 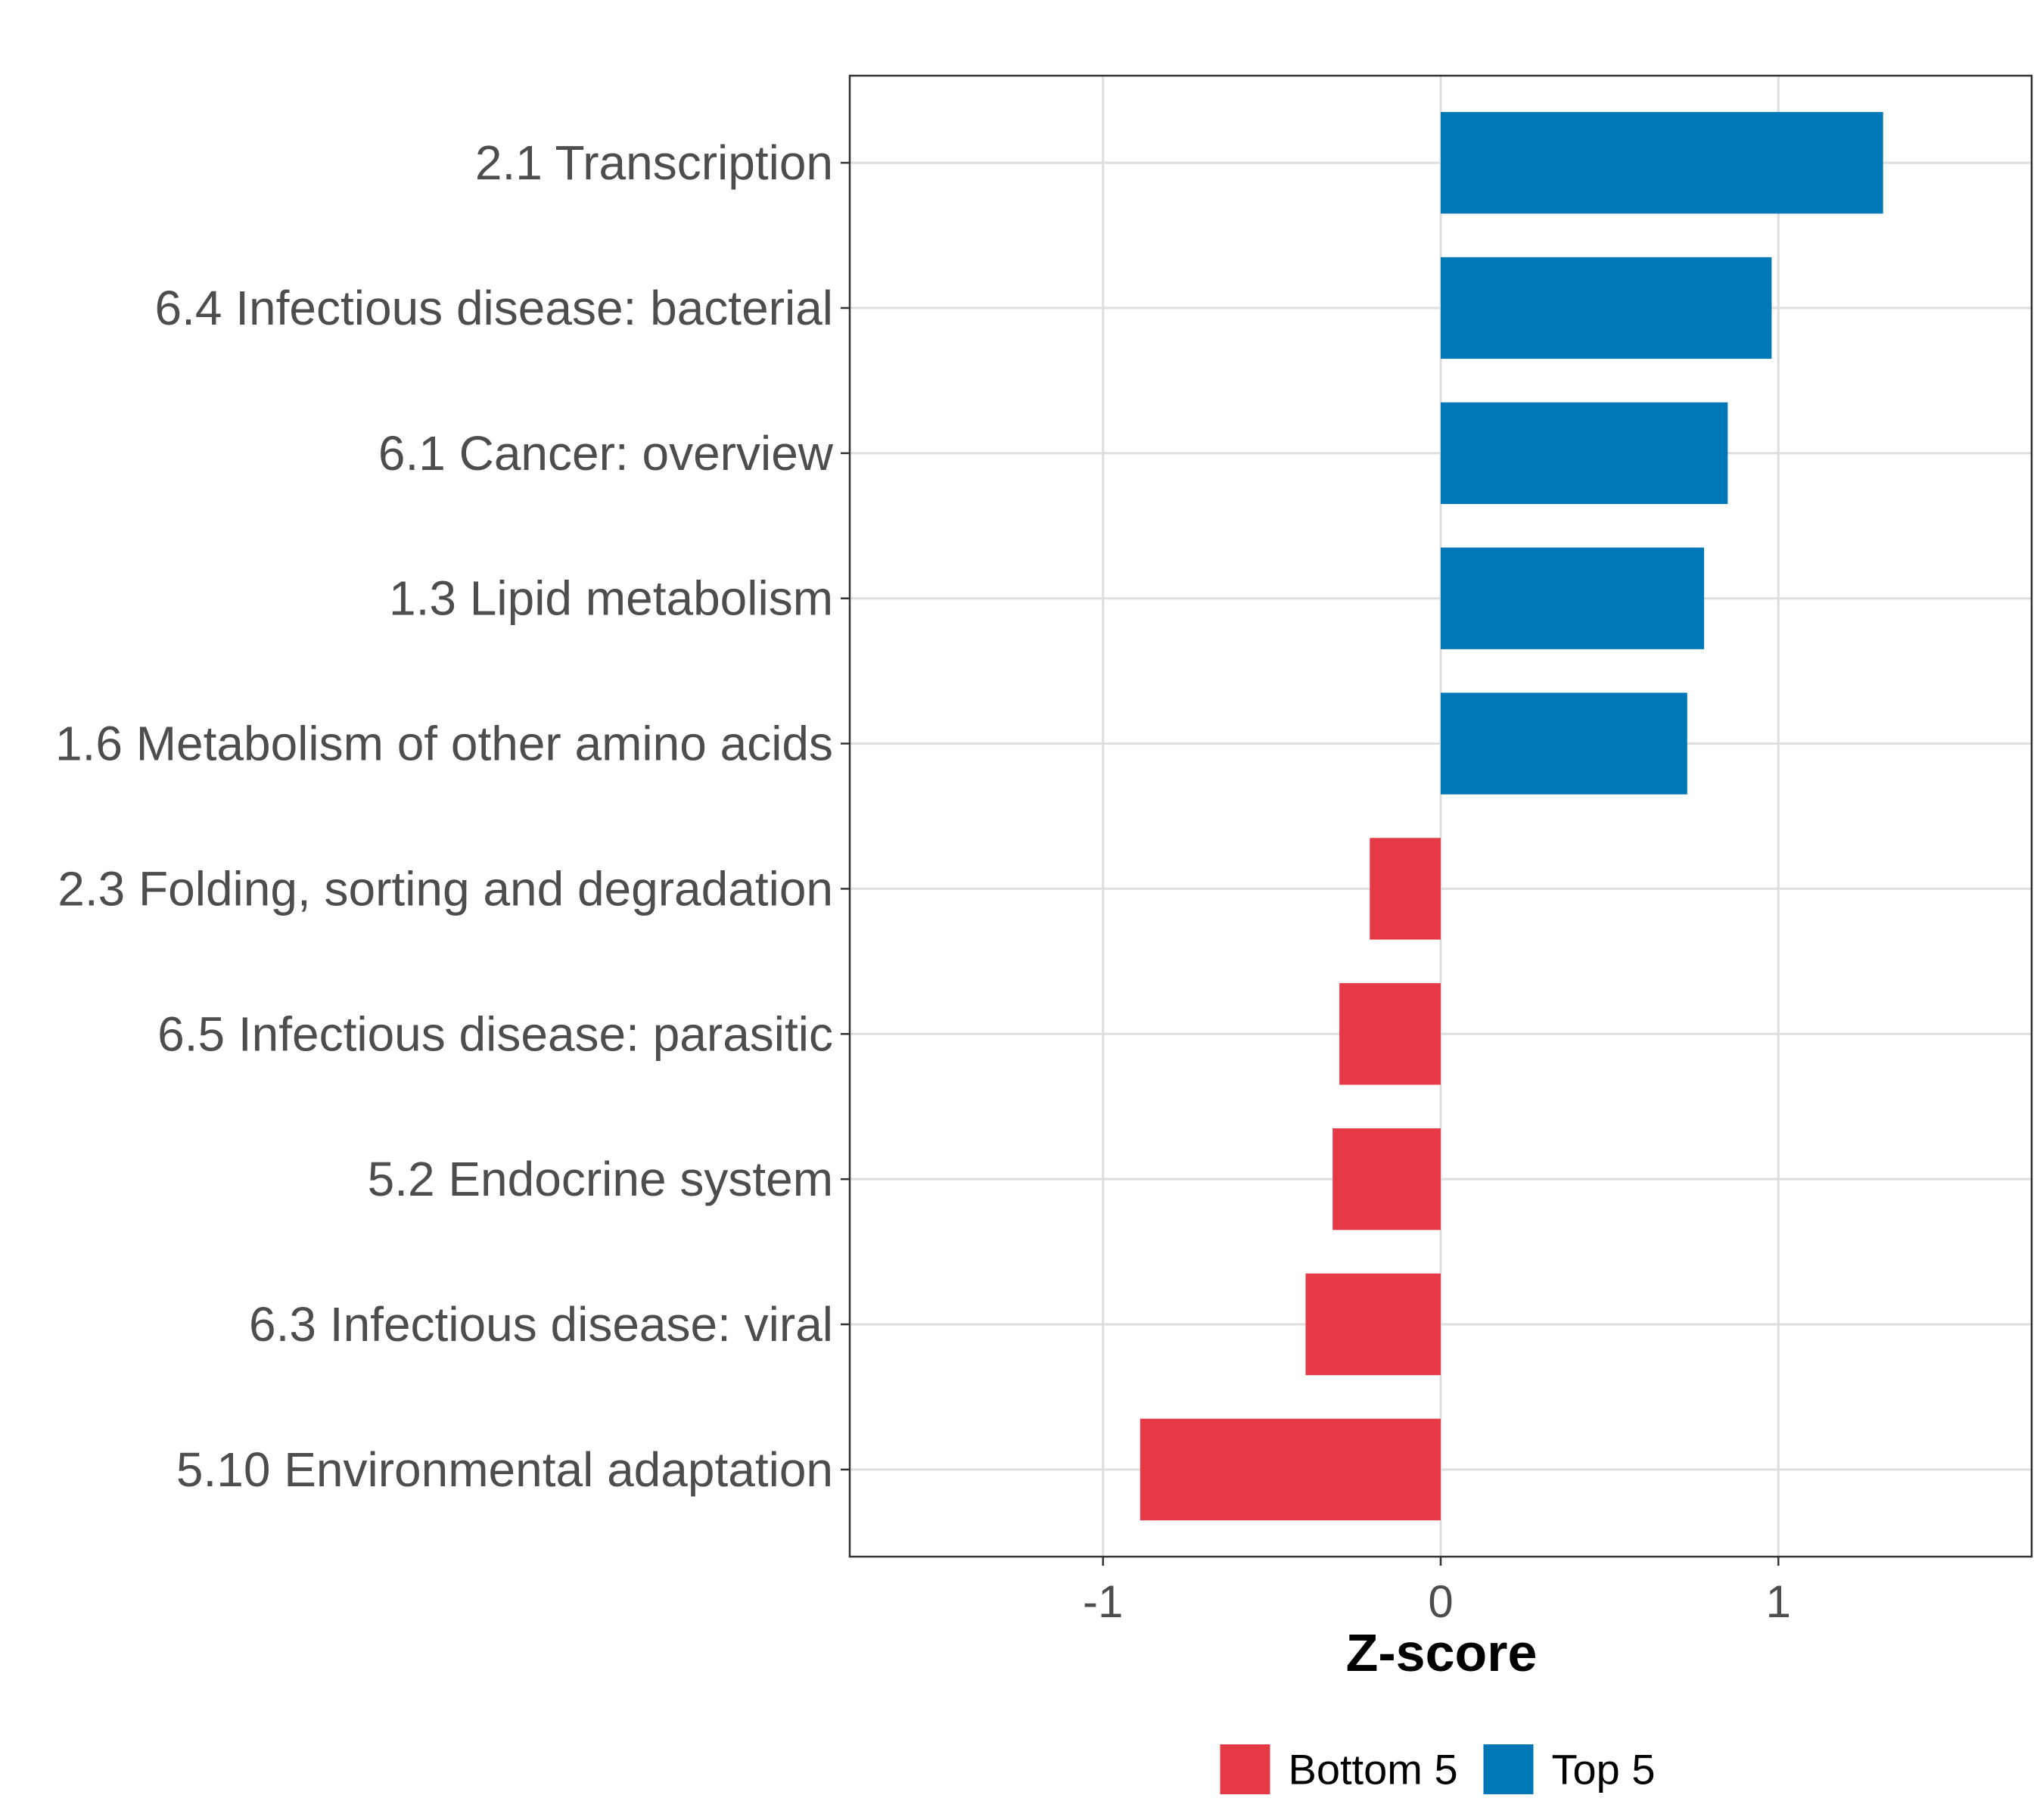 What do you see at coordinates (446, 889) in the screenshot?
I see `y-tick-label: 2.3 Folding, sorting and degradation` at bounding box center [446, 889].